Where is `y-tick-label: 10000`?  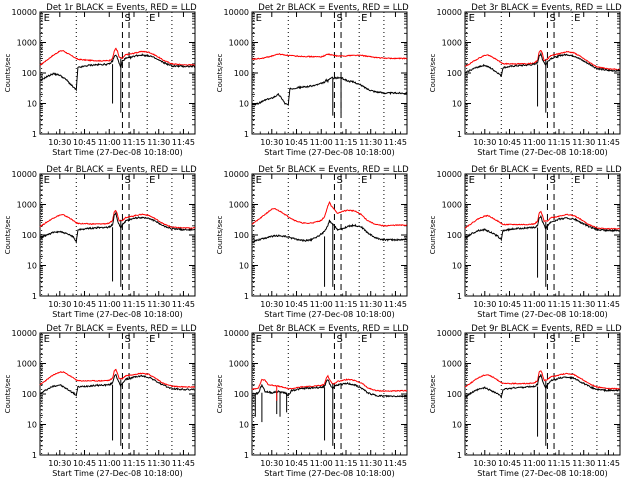
y-tick-label: 10000 is located at coordinates (236, 174).